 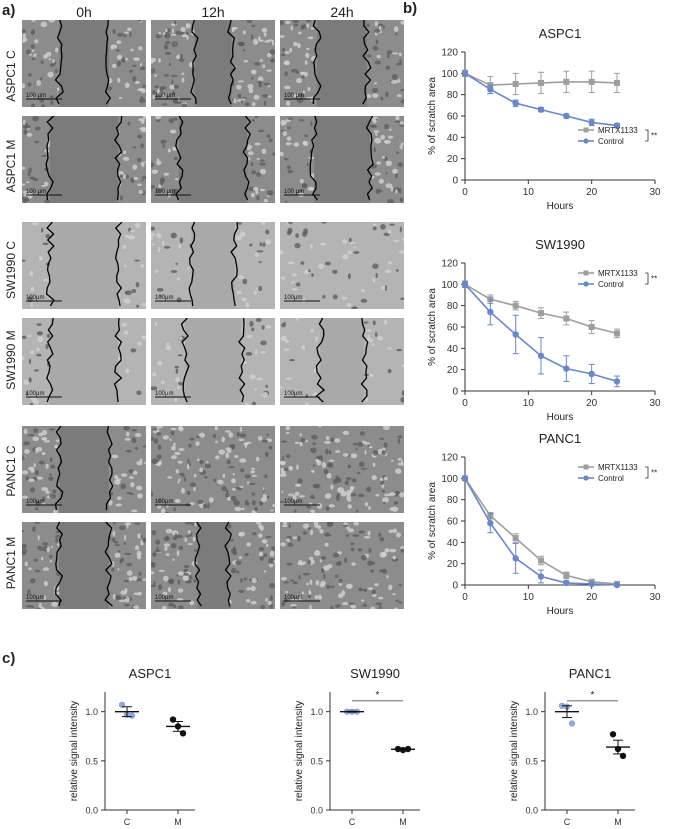 What do you see at coordinates (36, 192) in the screenshot?
I see `scale-bar-label: 100 µm` at bounding box center [36, 192].